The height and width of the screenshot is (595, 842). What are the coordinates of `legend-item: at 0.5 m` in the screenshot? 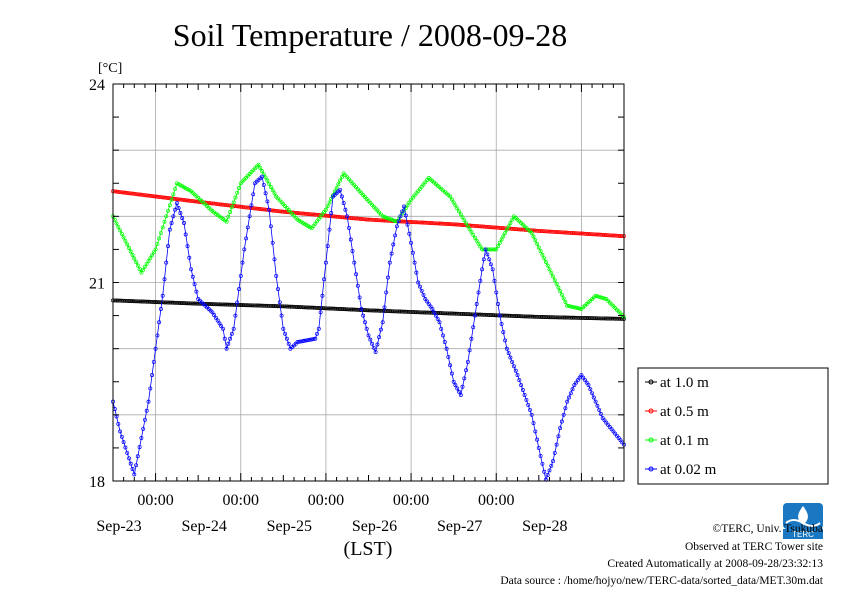 It's located at (677, 412).